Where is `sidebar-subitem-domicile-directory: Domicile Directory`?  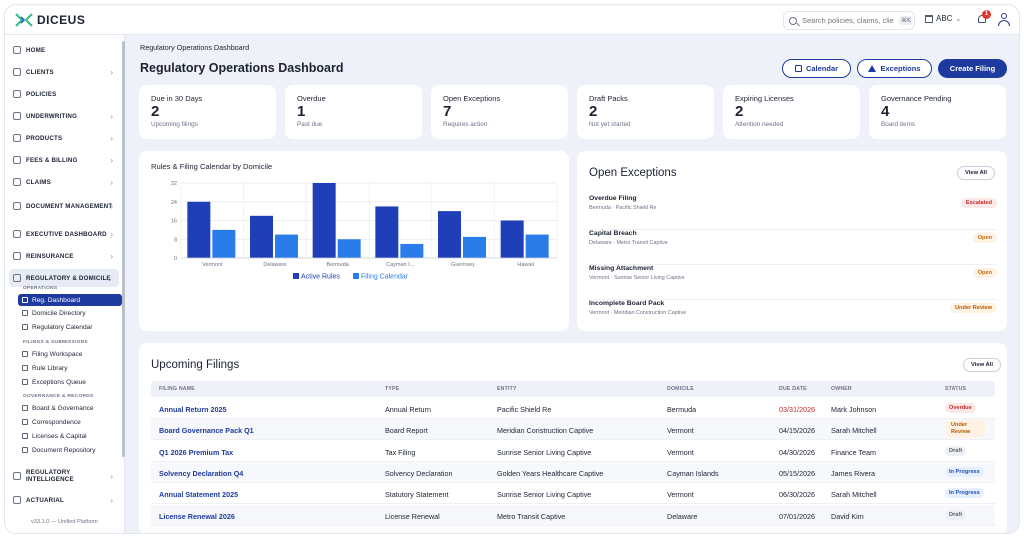
sidebar-subitem-domicile-directory: Domicile Directory is located at coordinates (70, 313).